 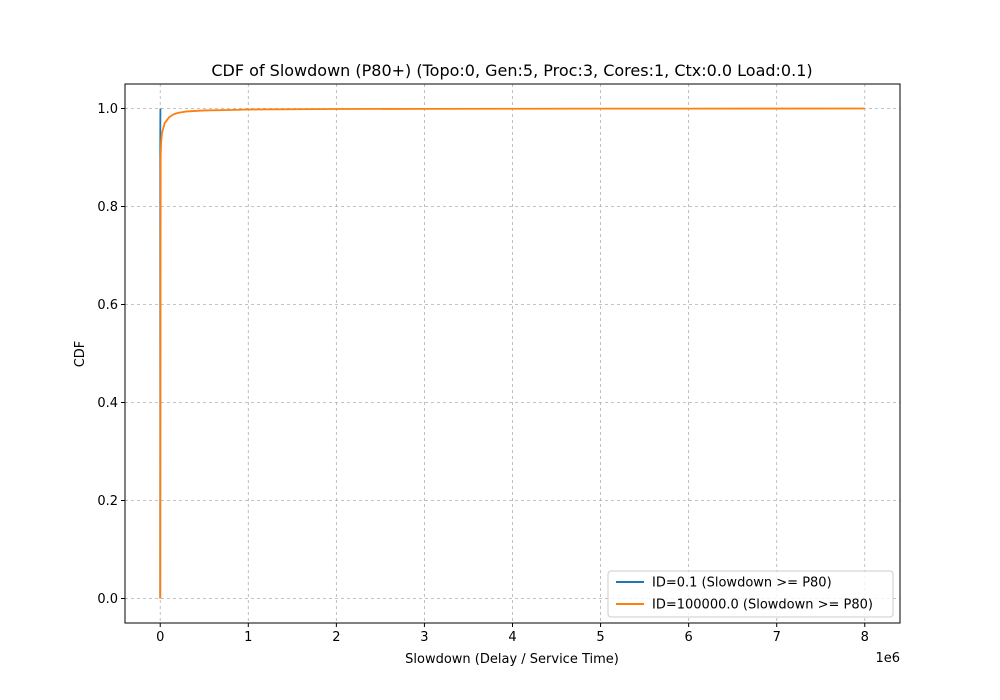 What do you see at coordinates (600, 637) in the screenshot?
I see `x-tick-label: 5` at bounding box center [600, 637].